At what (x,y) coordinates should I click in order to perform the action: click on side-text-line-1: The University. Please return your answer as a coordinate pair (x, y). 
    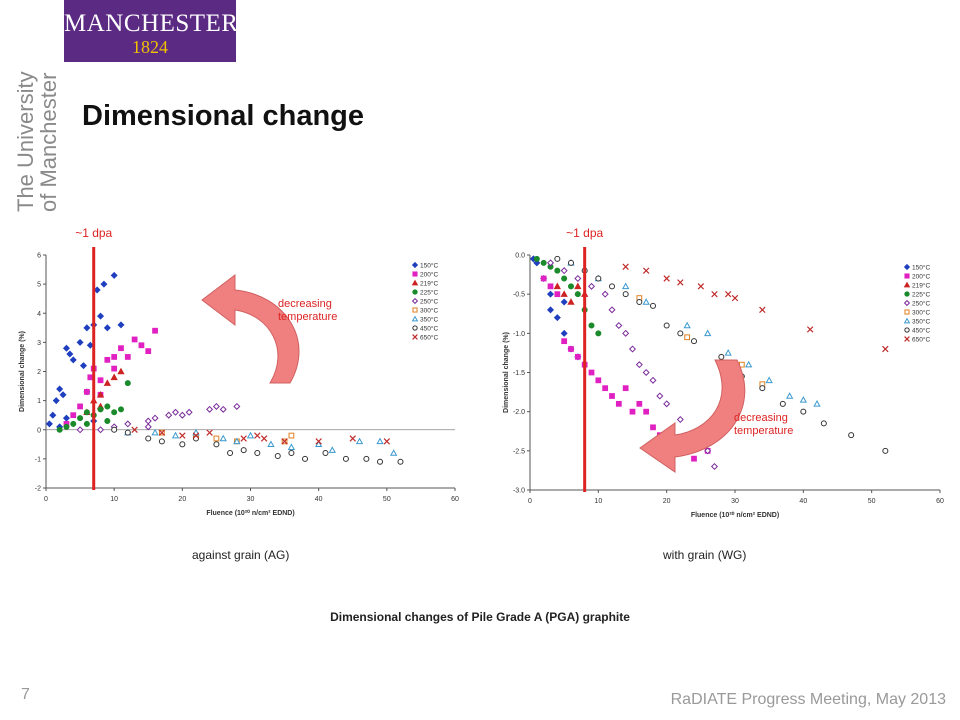
    Looking at the image, I should click on (25, 141).